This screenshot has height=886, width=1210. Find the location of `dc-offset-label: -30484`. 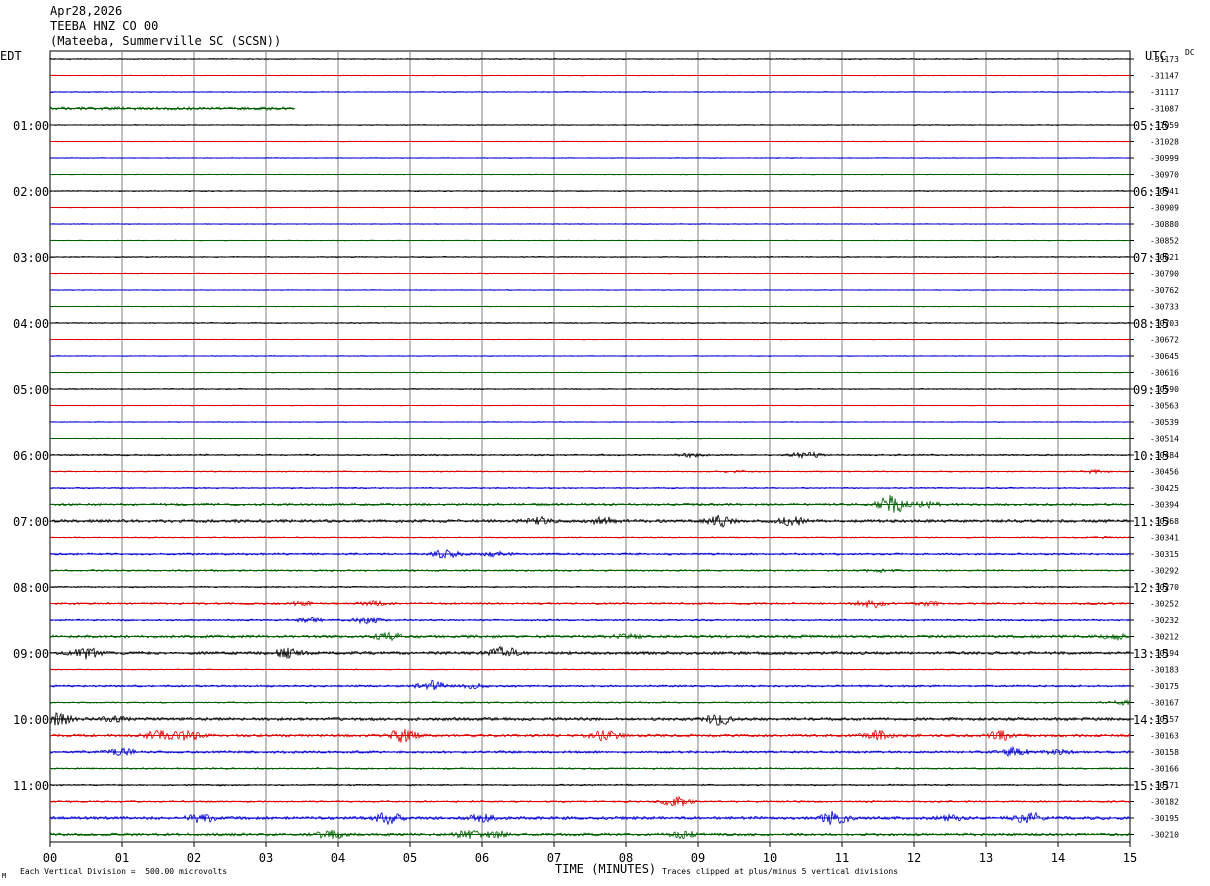

dc-offset-label: -30484 is located at coordinates (1164, 455).